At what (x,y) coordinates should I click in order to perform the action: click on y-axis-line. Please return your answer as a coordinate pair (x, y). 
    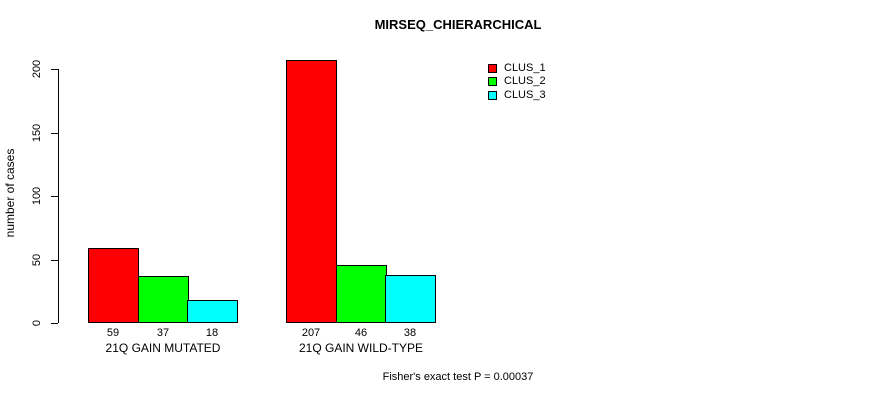
    Looking at the image, I should click on (58, 196).